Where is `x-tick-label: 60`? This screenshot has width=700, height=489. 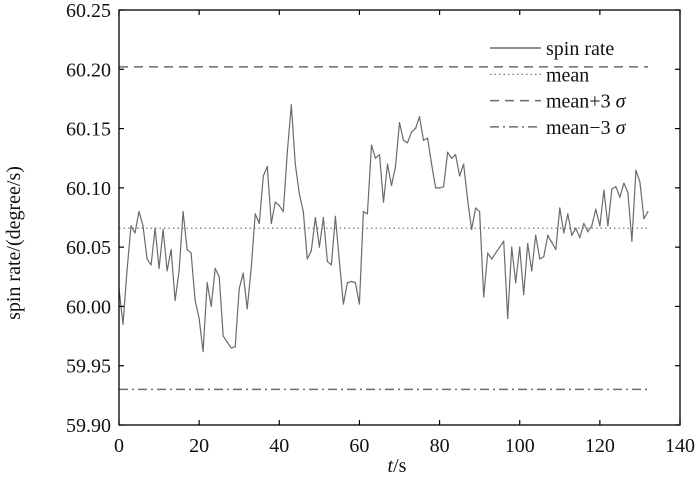 x-tick-label: 60 is located at coordinates (359, 446).